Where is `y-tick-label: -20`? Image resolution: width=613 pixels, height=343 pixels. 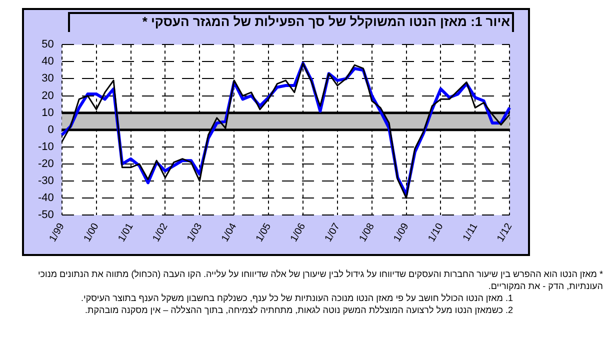 y-tick-label: -20 is located at coordinates (46, 164).